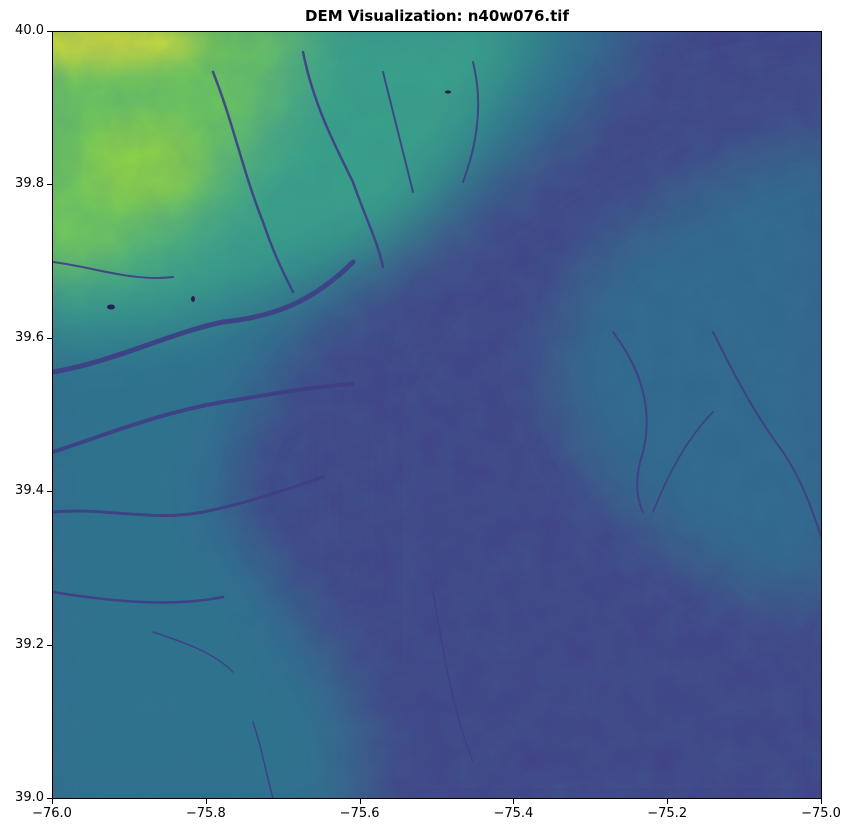  Describe the element at coordinates (29, 184) in the screenshot. I see `y-tick-label: 39.8` at that location.